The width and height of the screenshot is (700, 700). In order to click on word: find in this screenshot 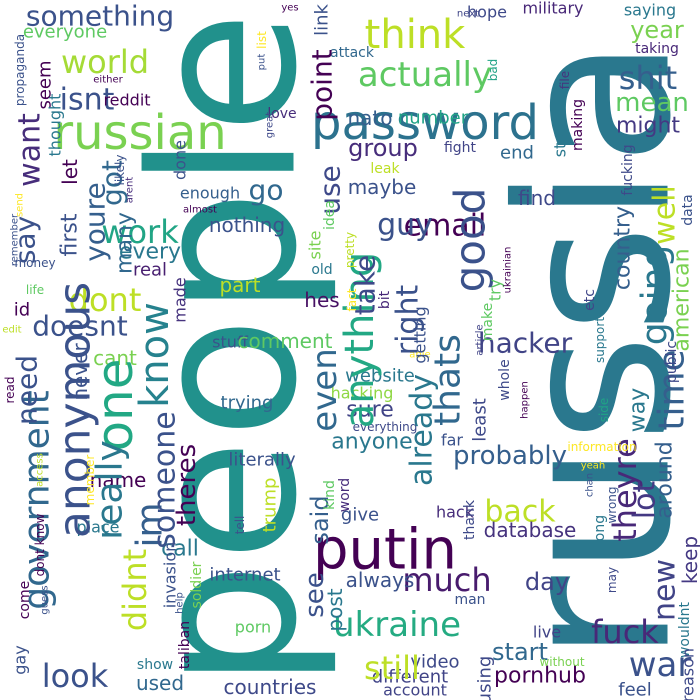, I will do `click(537, 198)`.